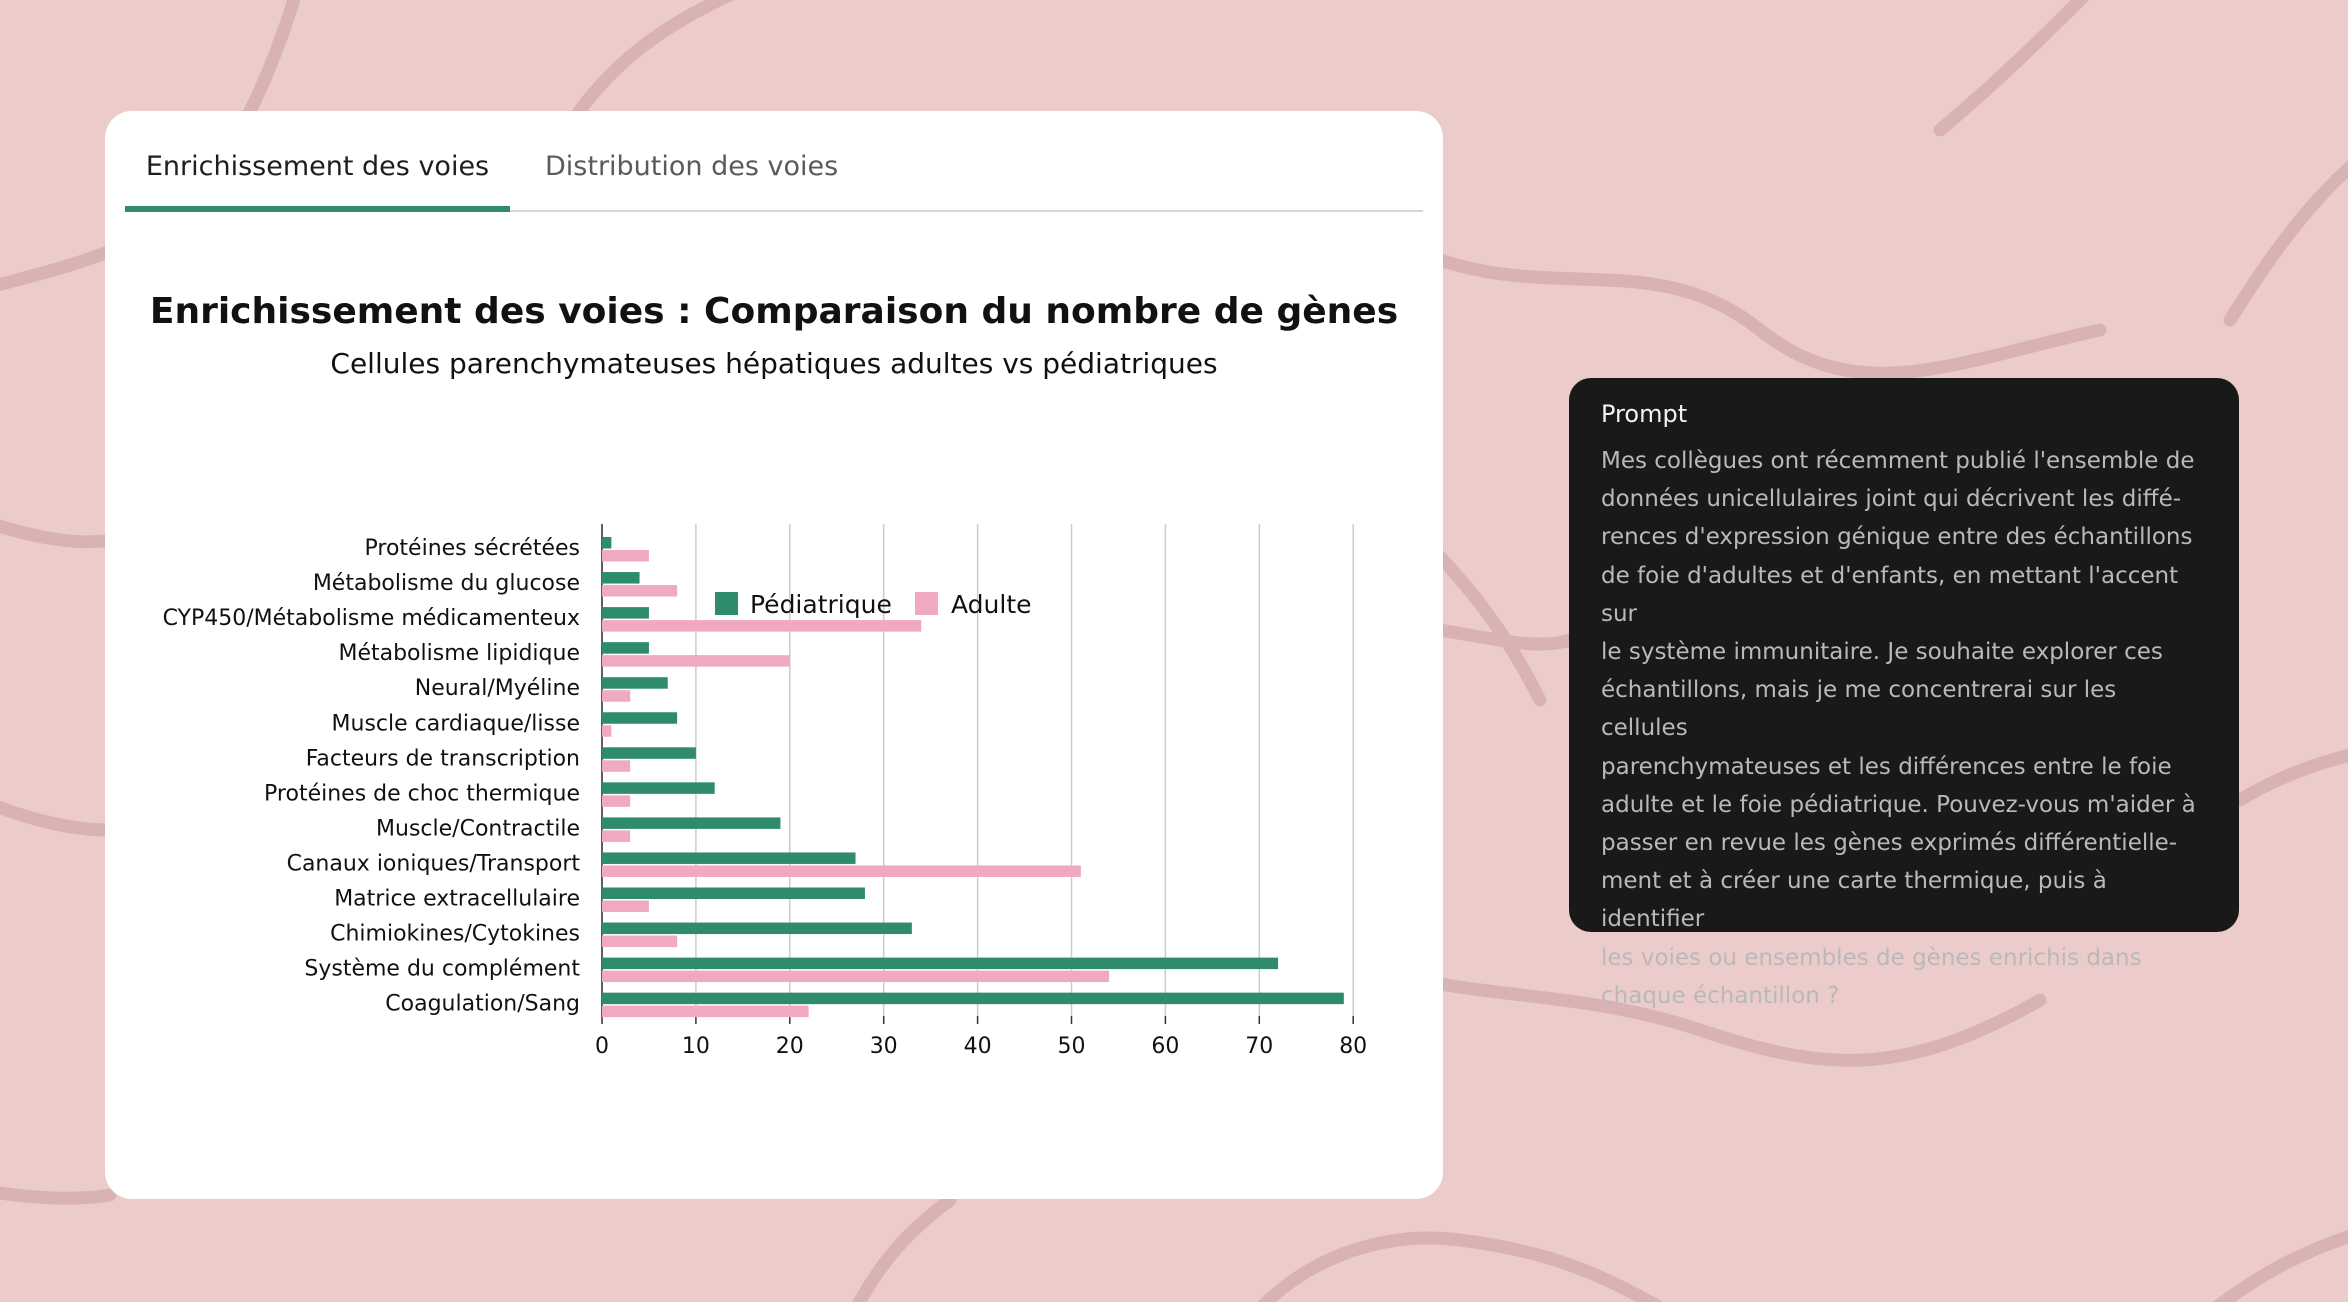  Describe the element at coordinates (1072, 1046) in the screenshot. I see `x-tick-label: 50` at that location.